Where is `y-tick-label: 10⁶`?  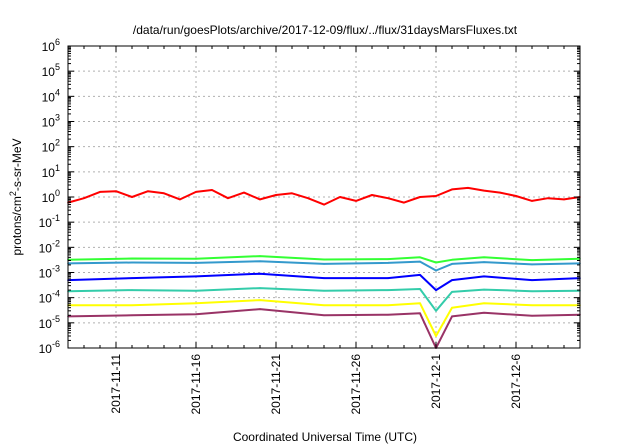 y-tick-label: 10⁶ is located at coordinates (51, 45).